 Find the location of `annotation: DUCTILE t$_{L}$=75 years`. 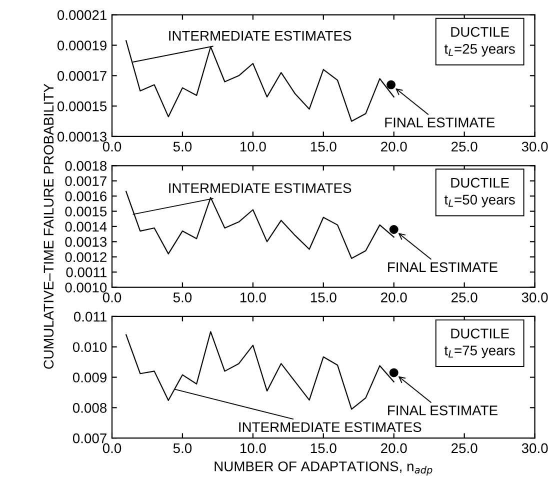

annotation: DUCTILE t$_{L}$=75 years is located at coordinates (479, 343).